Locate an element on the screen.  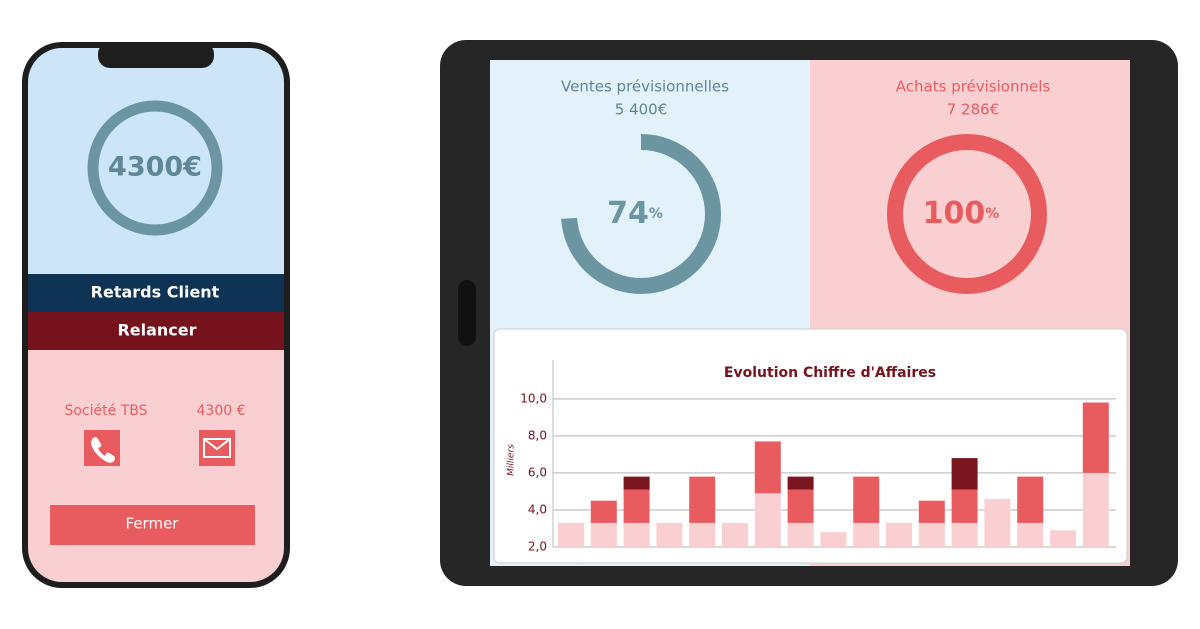
phone-action-bar is located at coordinates (156, 331).